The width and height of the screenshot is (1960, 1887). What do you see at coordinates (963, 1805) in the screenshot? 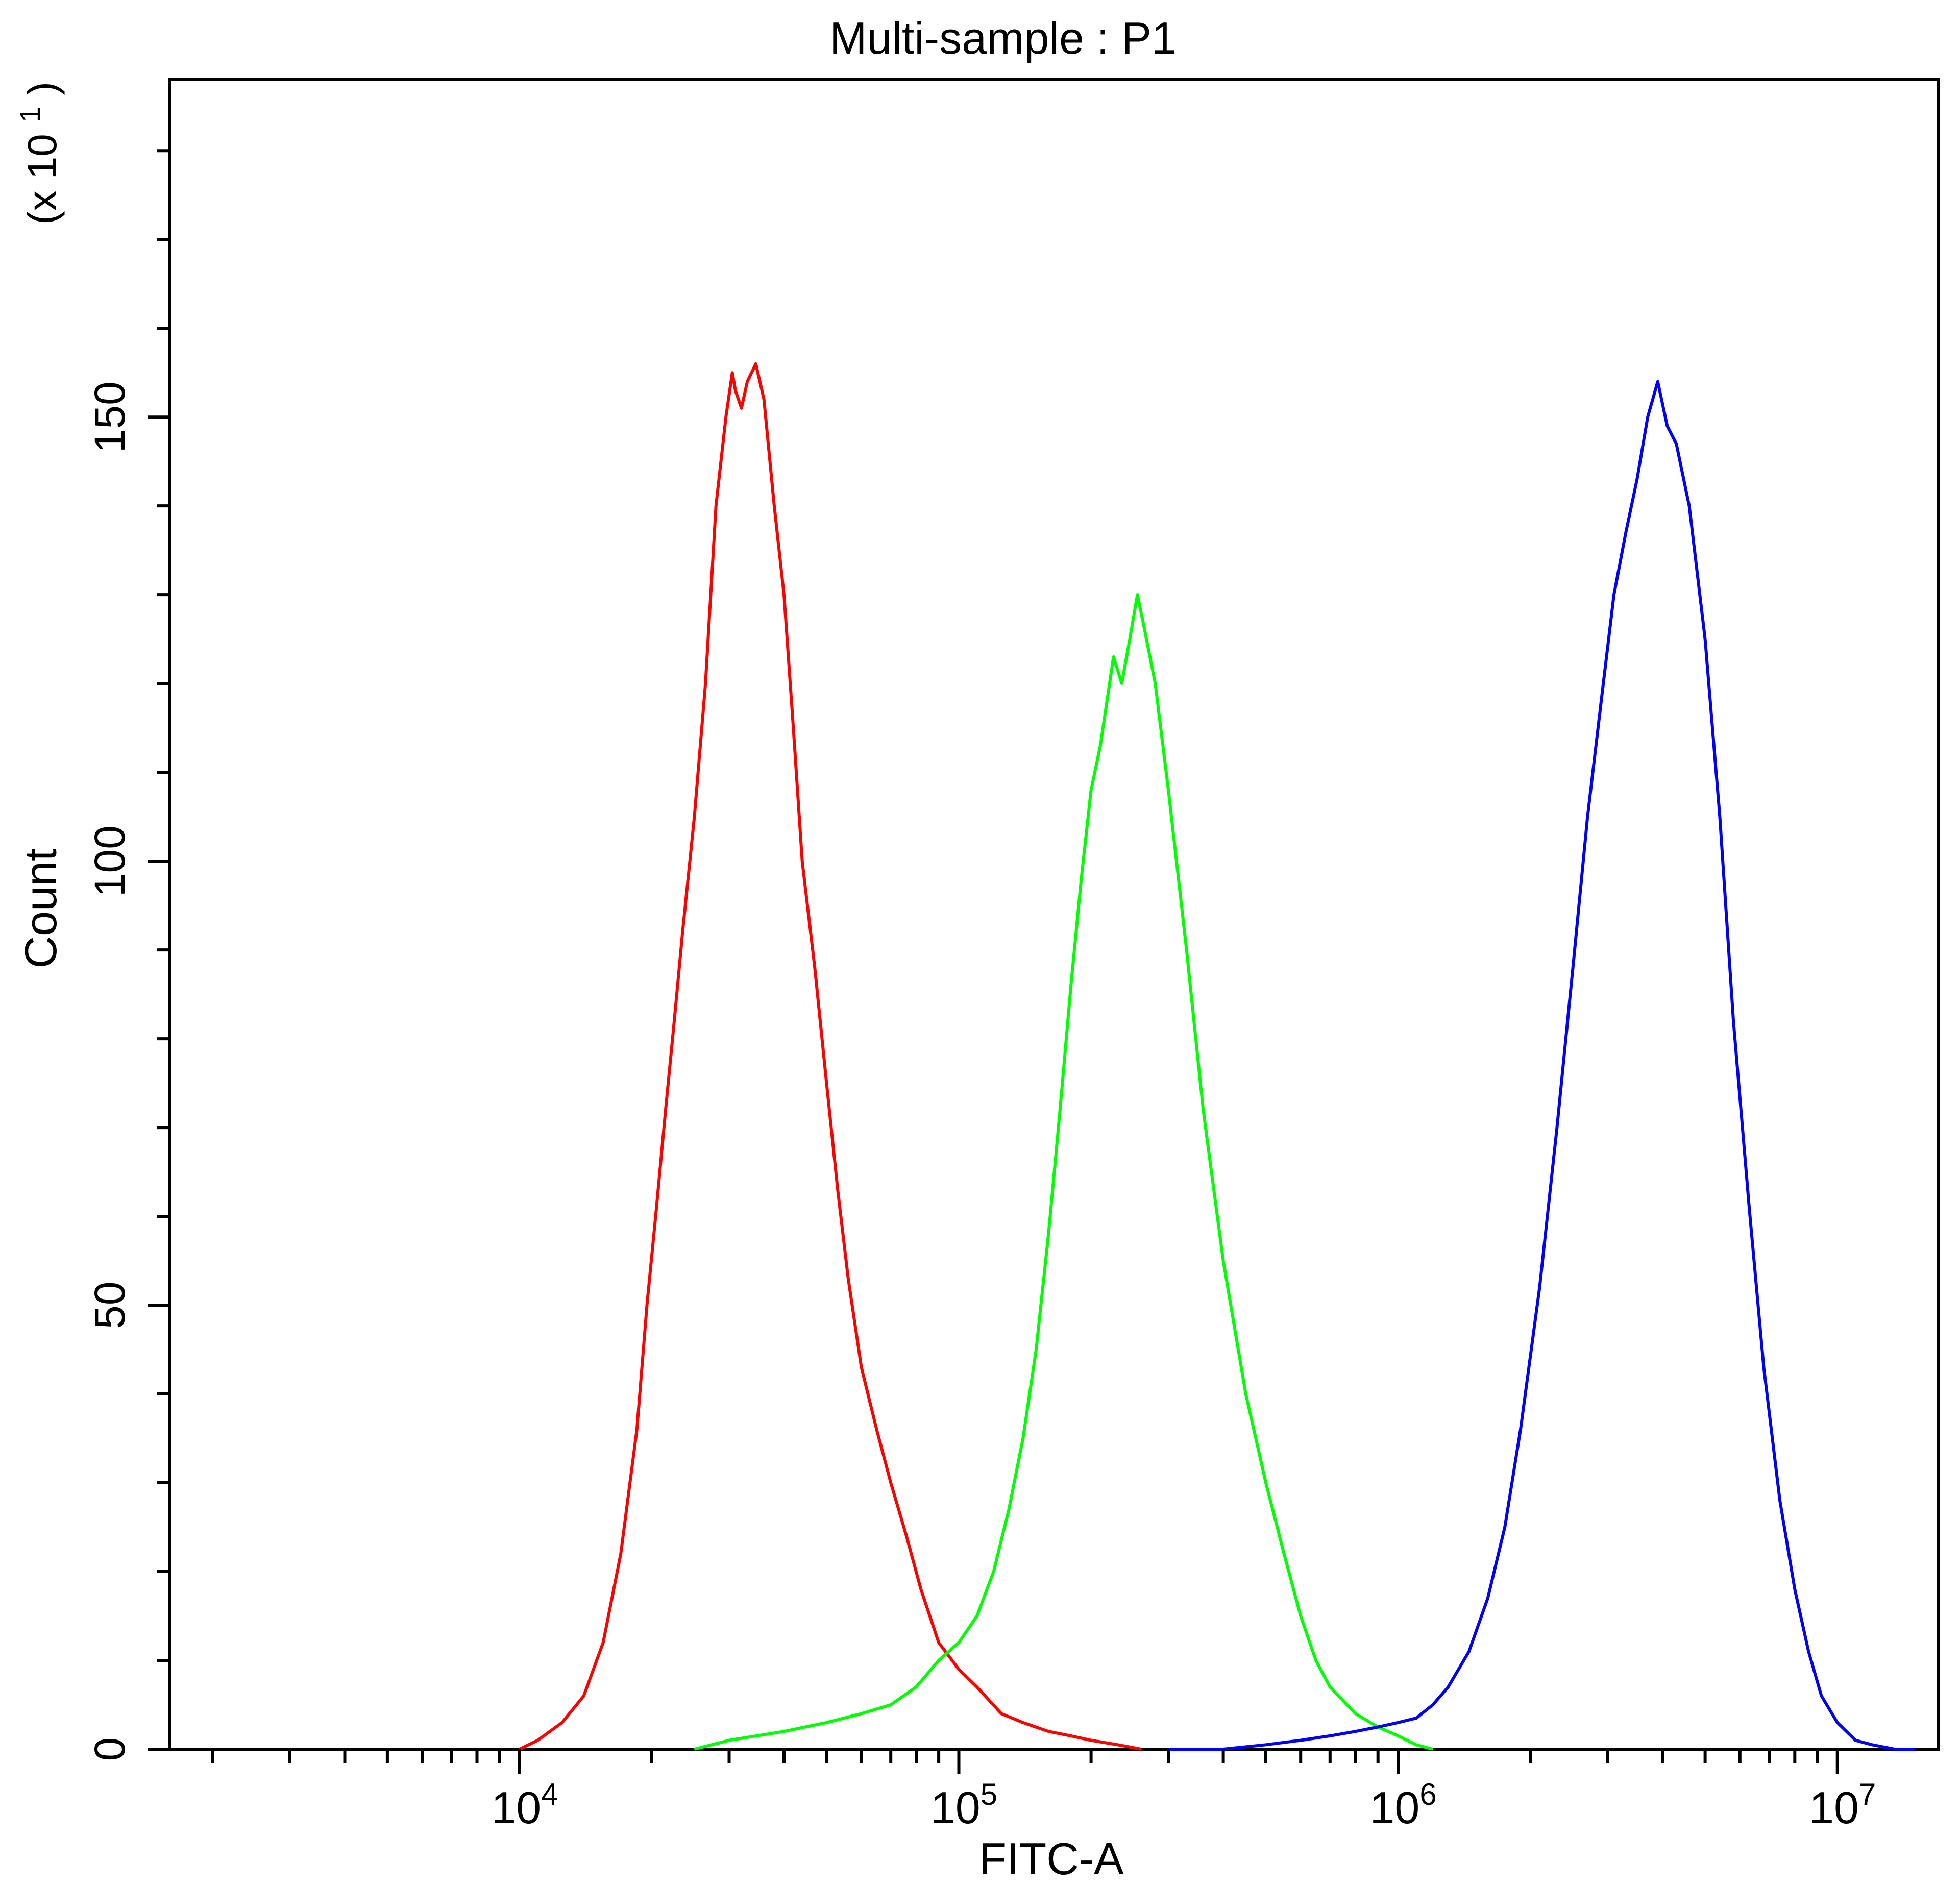
I see `x-tick-label: 10⁵` at bounding box center [963, 1805].